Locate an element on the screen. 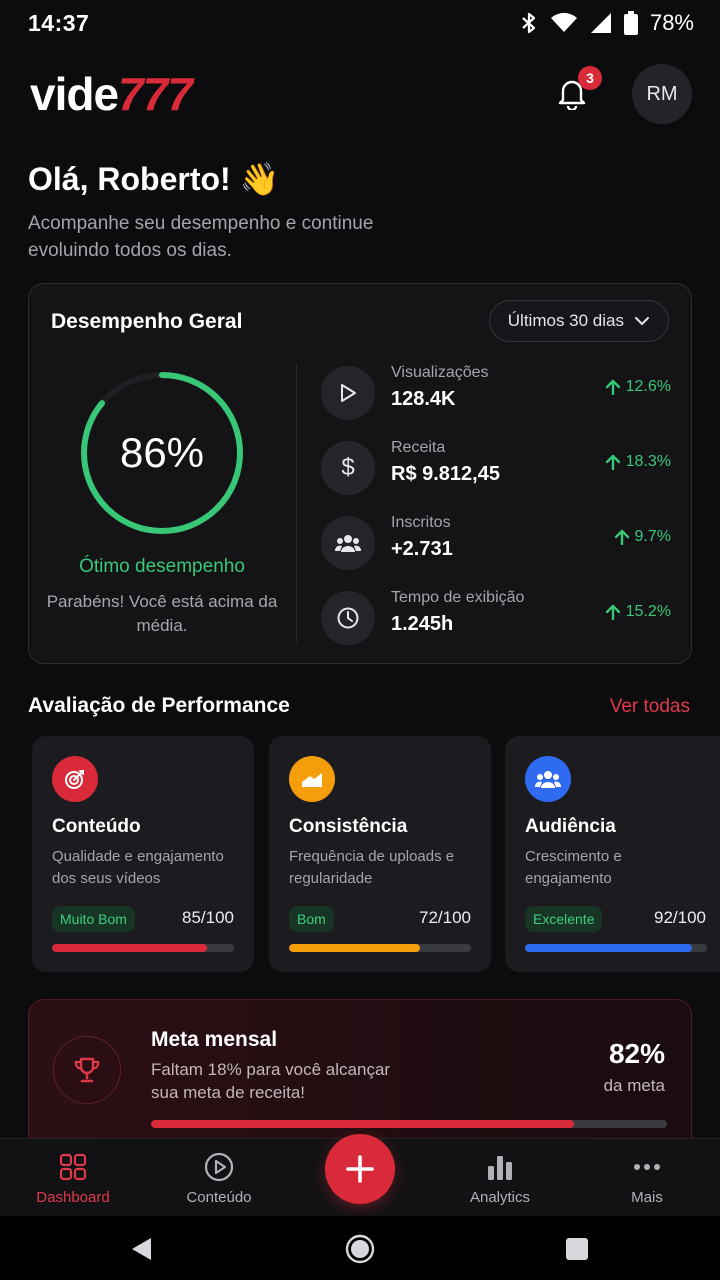 Image resolution: width=720 pixels, height=1280 pixels. metric-views: Visualizações 128.4K 12.6% is located at coordinates (496, 392).